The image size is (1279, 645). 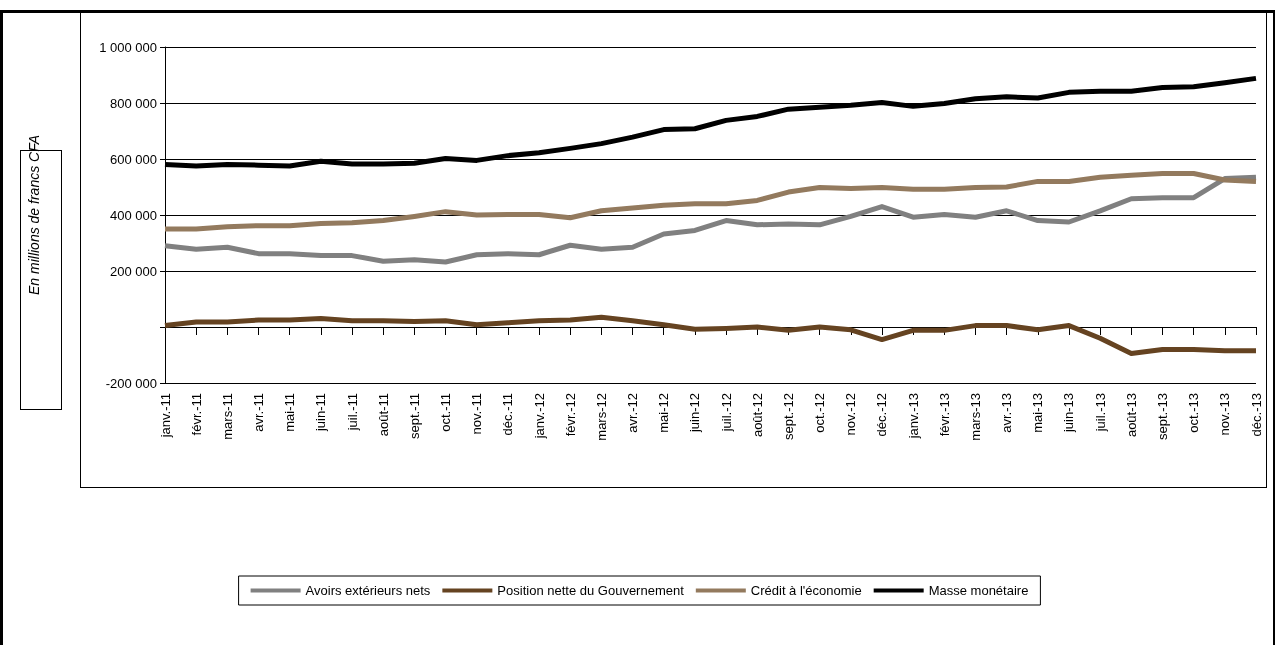 I want to click on x-tick-label: juin-12, so click(x=695, y=413).